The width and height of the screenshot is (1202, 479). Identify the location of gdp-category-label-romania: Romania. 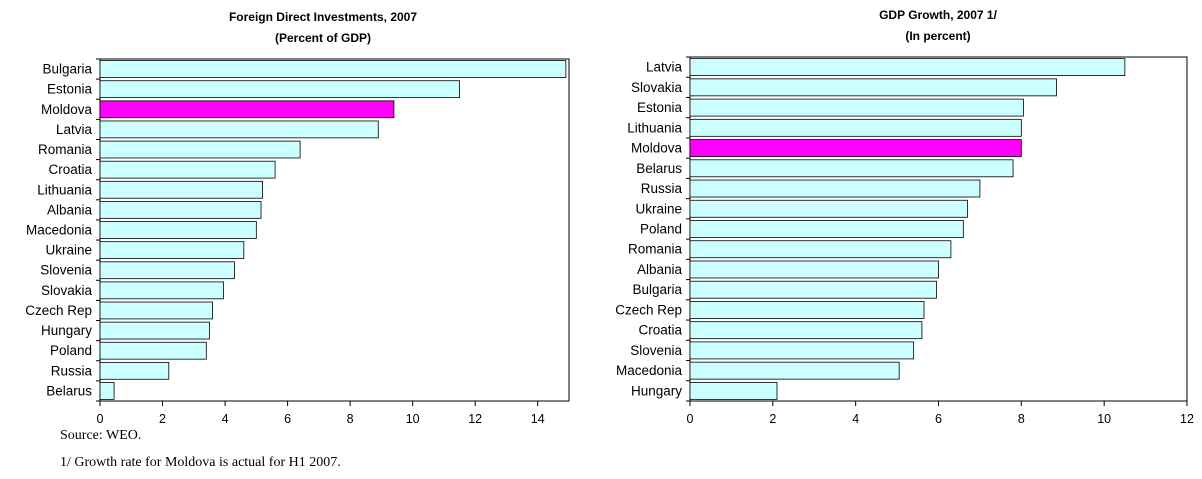
(655, 249).